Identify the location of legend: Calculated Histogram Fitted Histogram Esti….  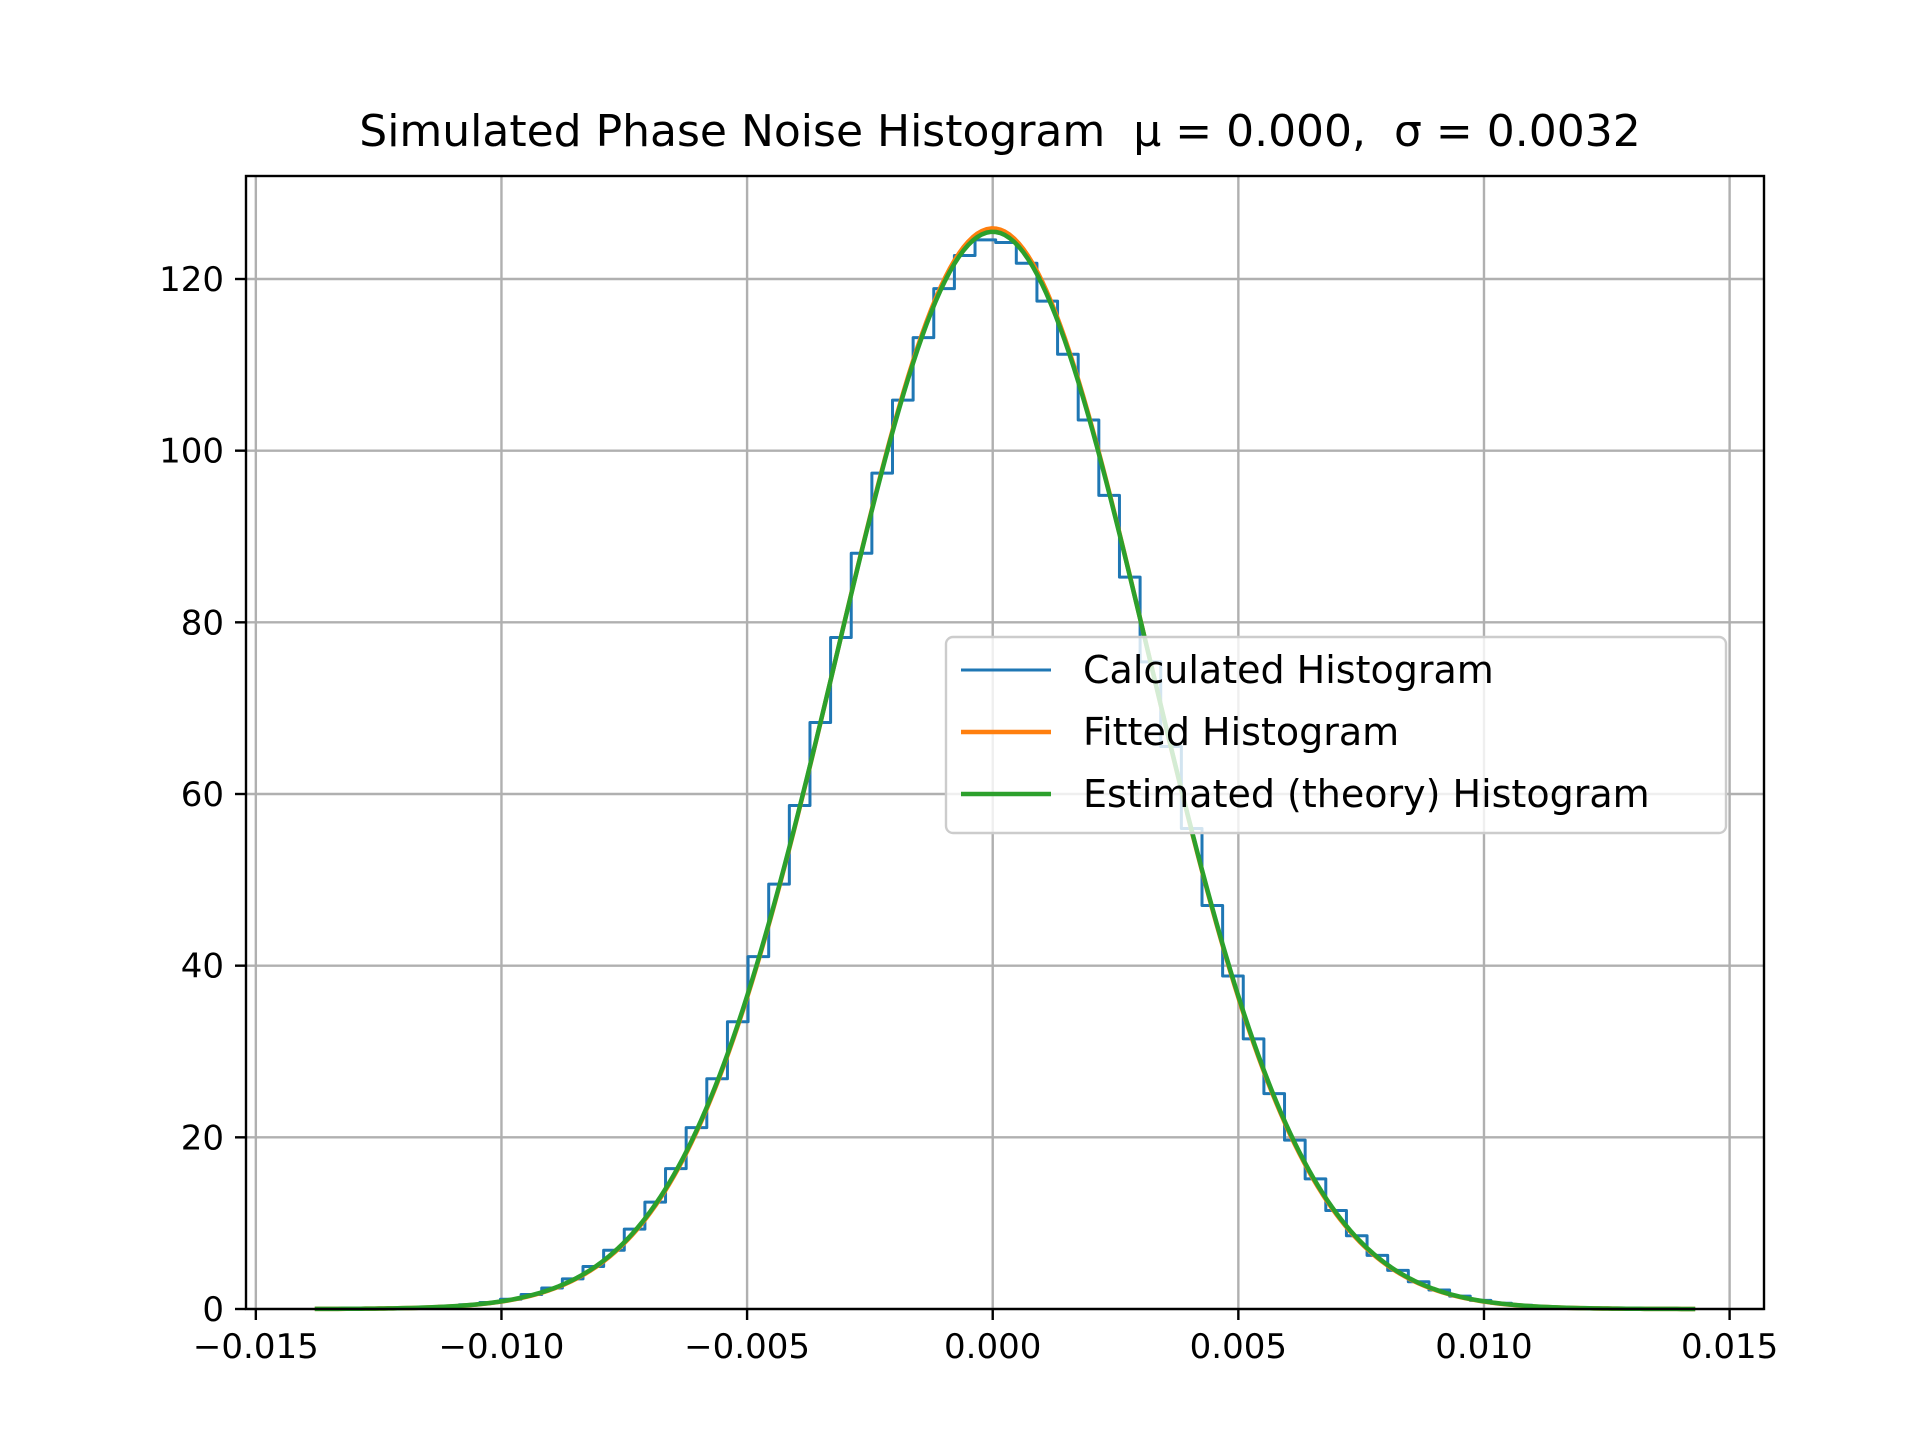
(1336, 735).